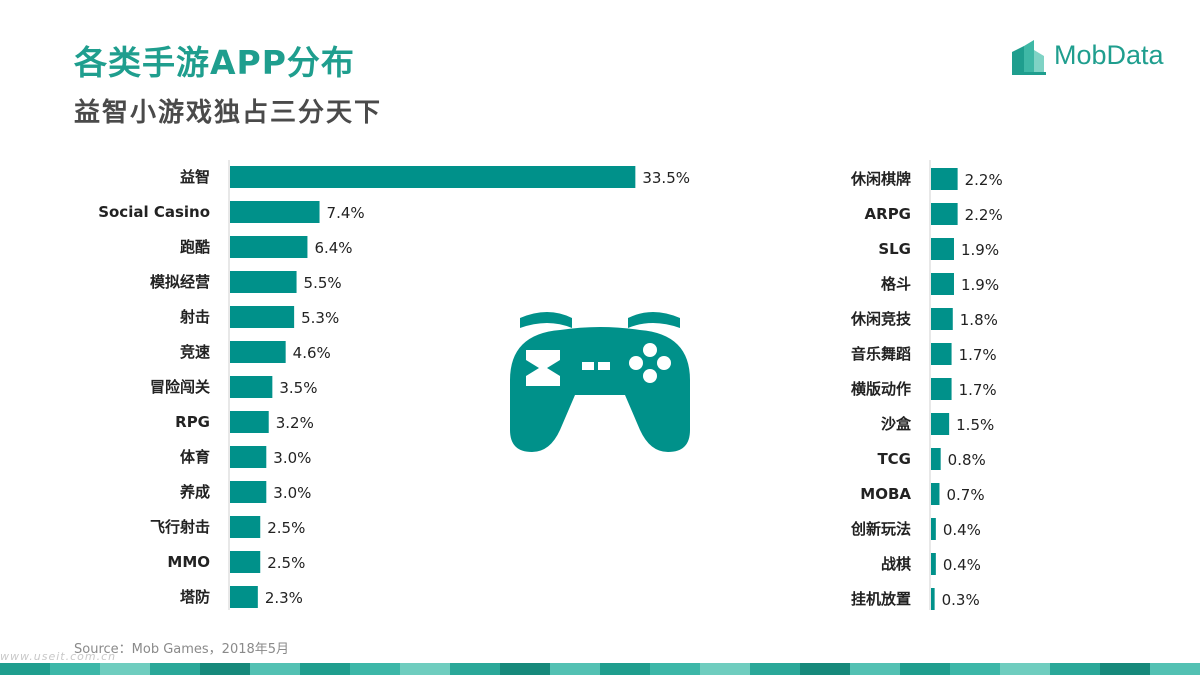 The image size is (1200, 675). I want to click on left-category-label: 模拟经营, so click(180, 282).